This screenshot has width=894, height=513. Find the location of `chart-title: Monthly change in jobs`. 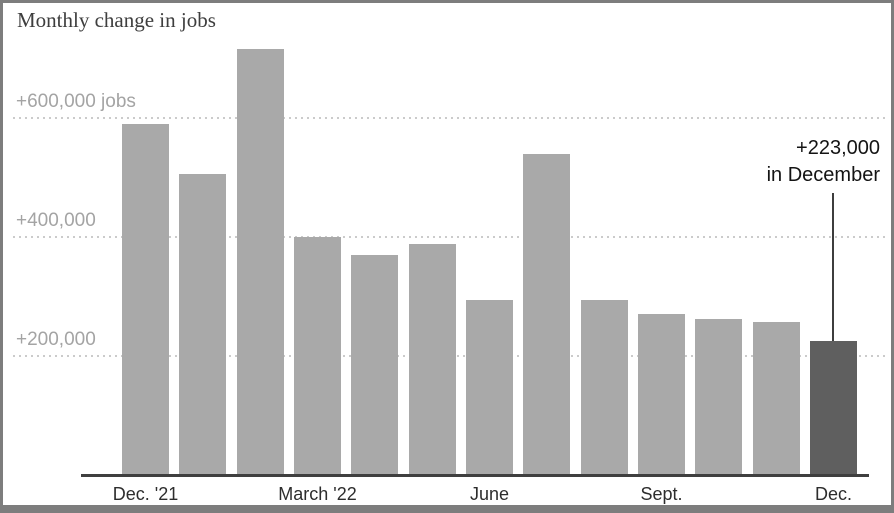

chart-title: Monthly change in jobs is located at coordinates (116, 20).